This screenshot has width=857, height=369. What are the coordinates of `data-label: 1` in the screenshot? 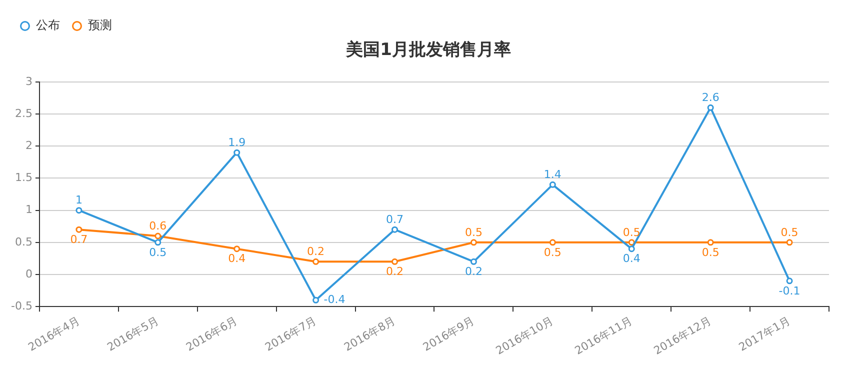 It's located at (78, 200).